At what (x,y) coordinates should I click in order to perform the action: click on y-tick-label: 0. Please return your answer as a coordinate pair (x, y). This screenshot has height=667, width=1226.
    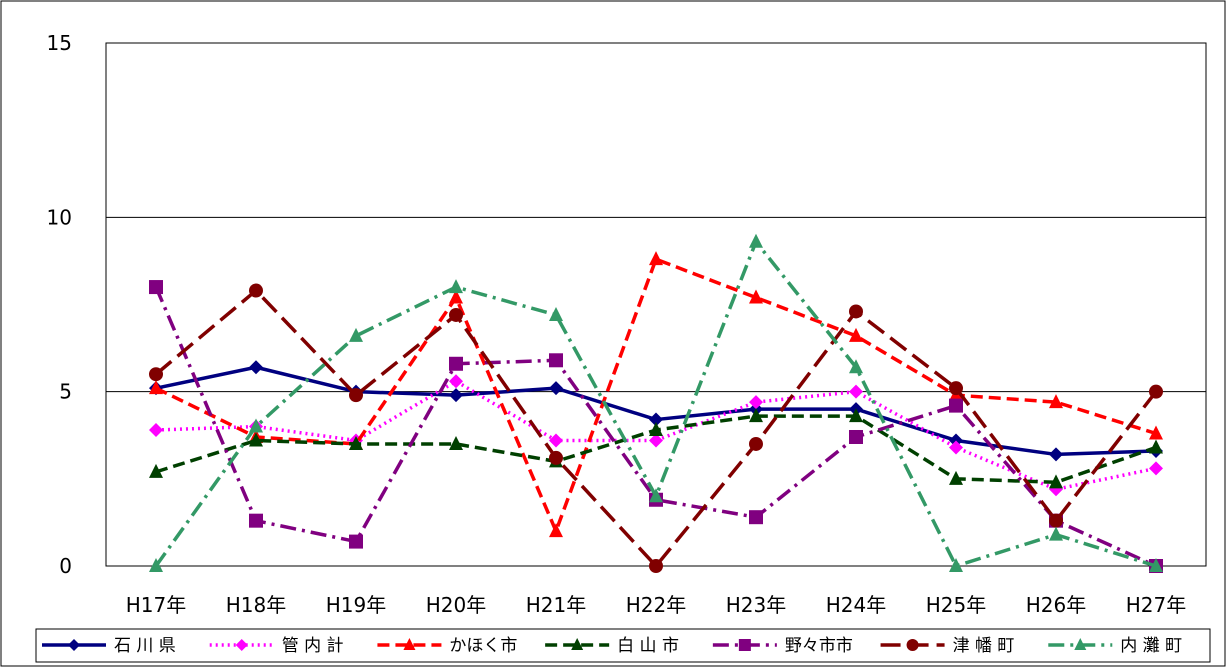
    Looking at the image, I should click on (65, 566).